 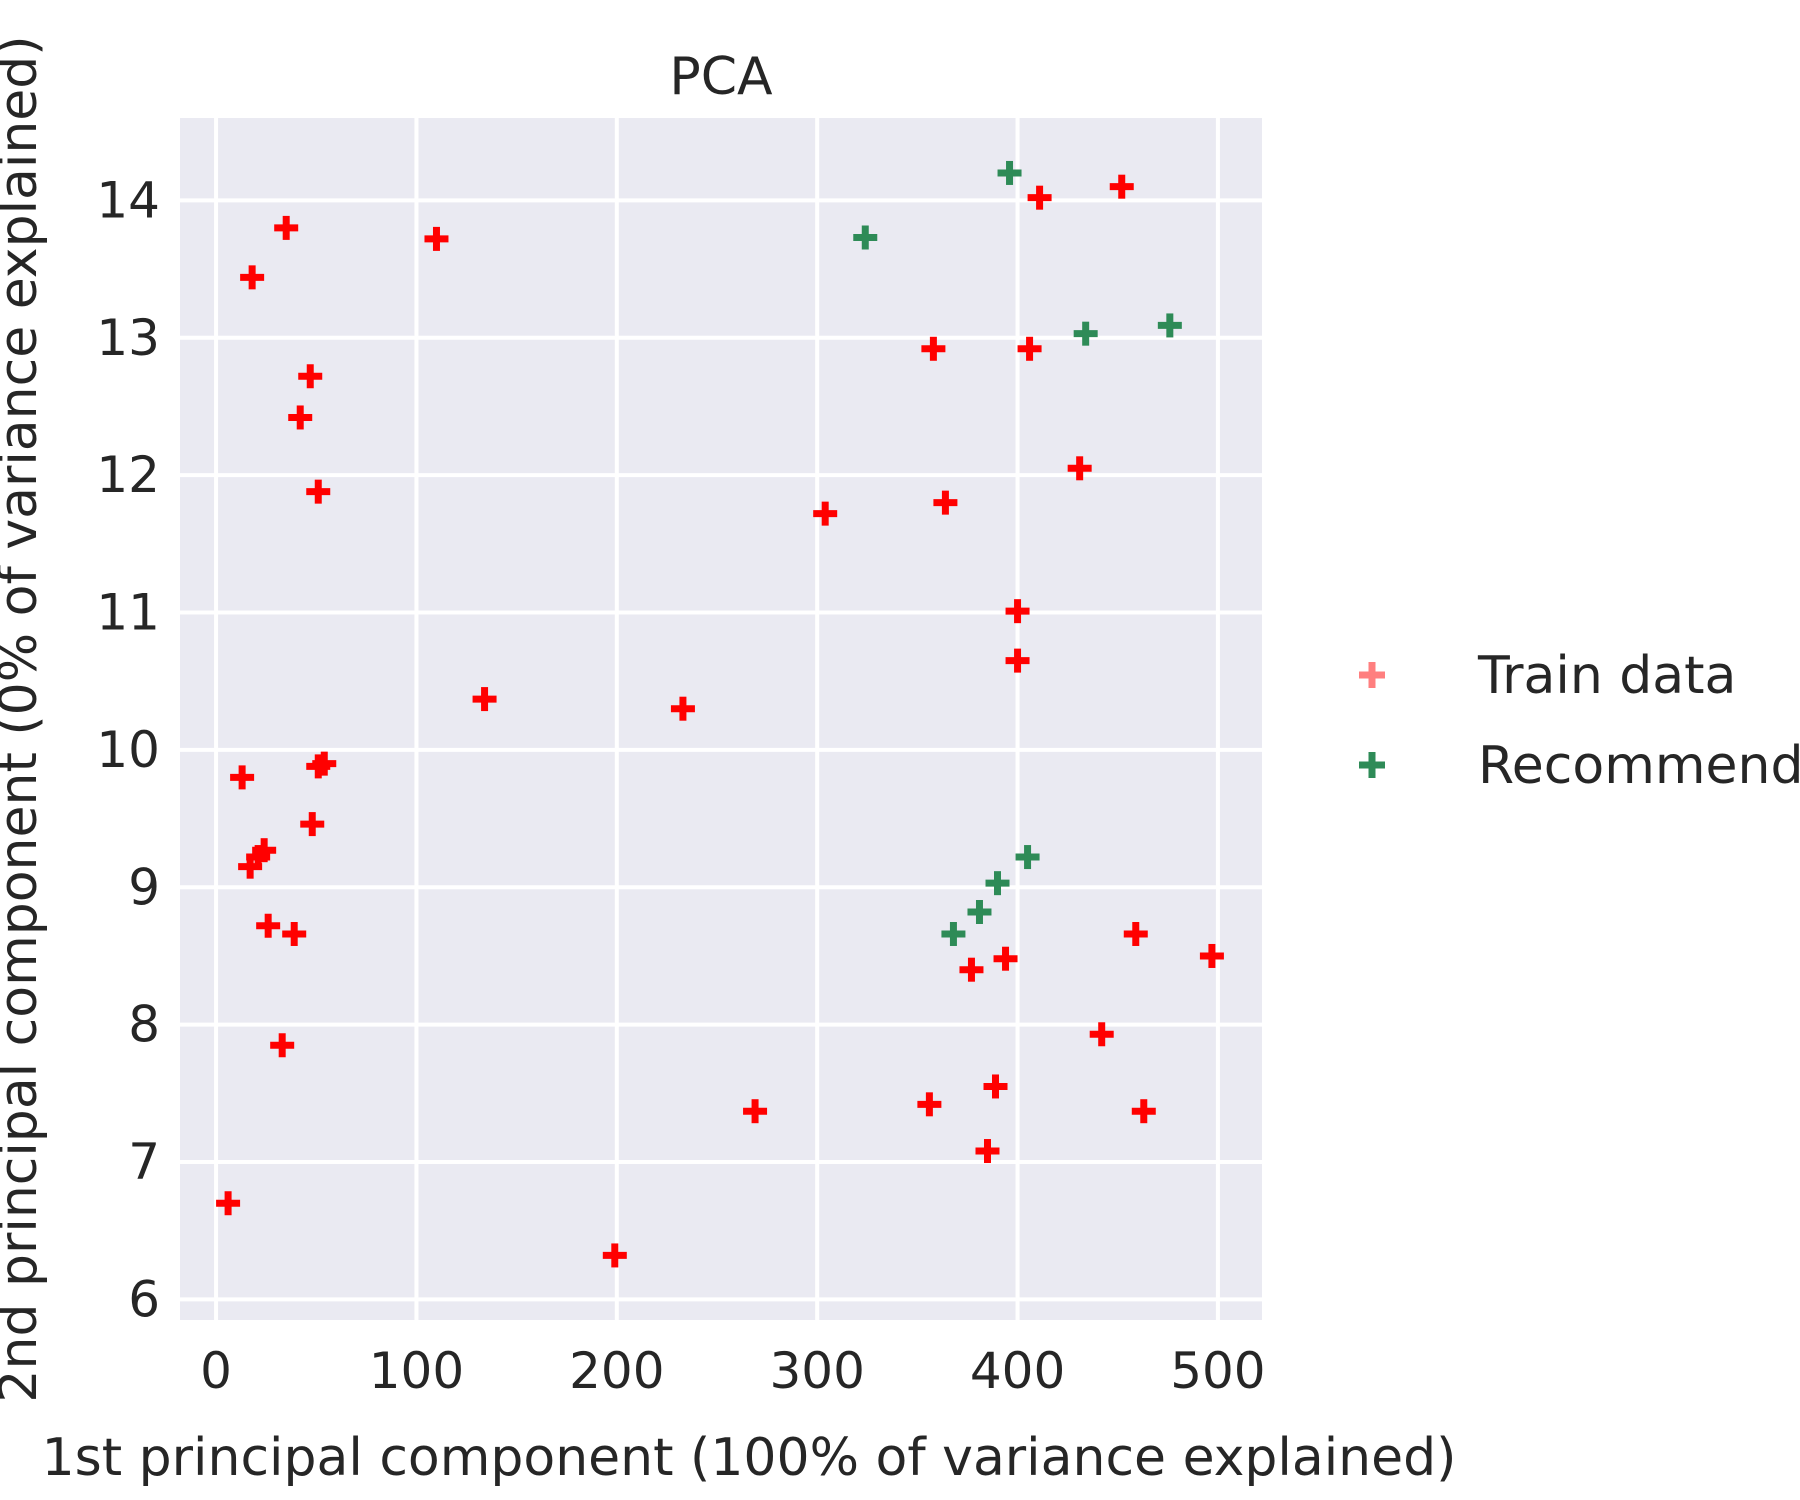 What do you see at coordinates (1606, 676) in the screenshot?
I see `legend-label-train-data: Train data` at bounding box center [1606, 676].